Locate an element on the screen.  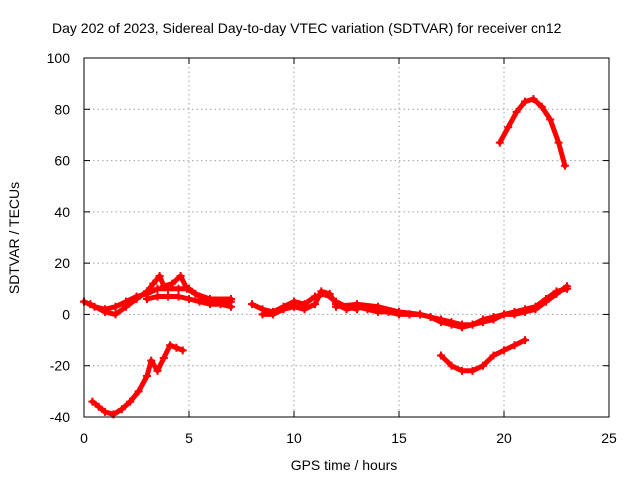
x-tick-label: 15 is located at coordinates (399, 438).